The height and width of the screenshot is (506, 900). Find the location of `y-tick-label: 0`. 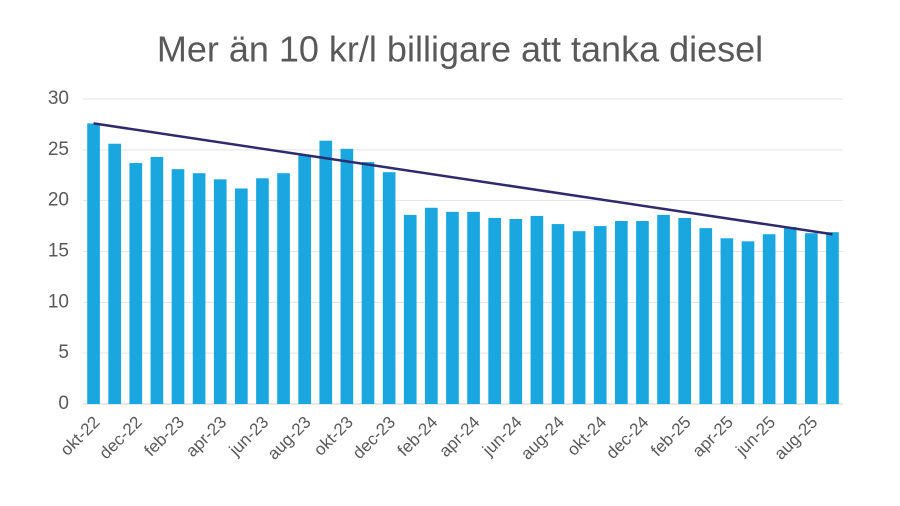

y-tick-label: 0 is located at coordinates (63, 403).